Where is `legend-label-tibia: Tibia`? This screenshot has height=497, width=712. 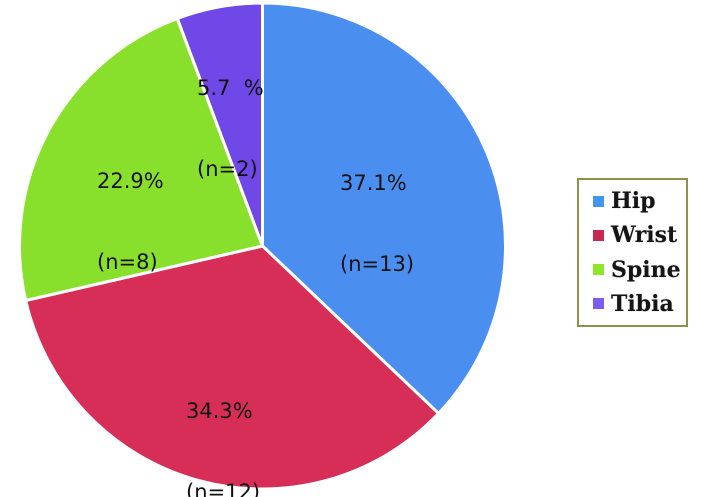
legend-label-tibia: Tibia is located at coordinates (642, 303).